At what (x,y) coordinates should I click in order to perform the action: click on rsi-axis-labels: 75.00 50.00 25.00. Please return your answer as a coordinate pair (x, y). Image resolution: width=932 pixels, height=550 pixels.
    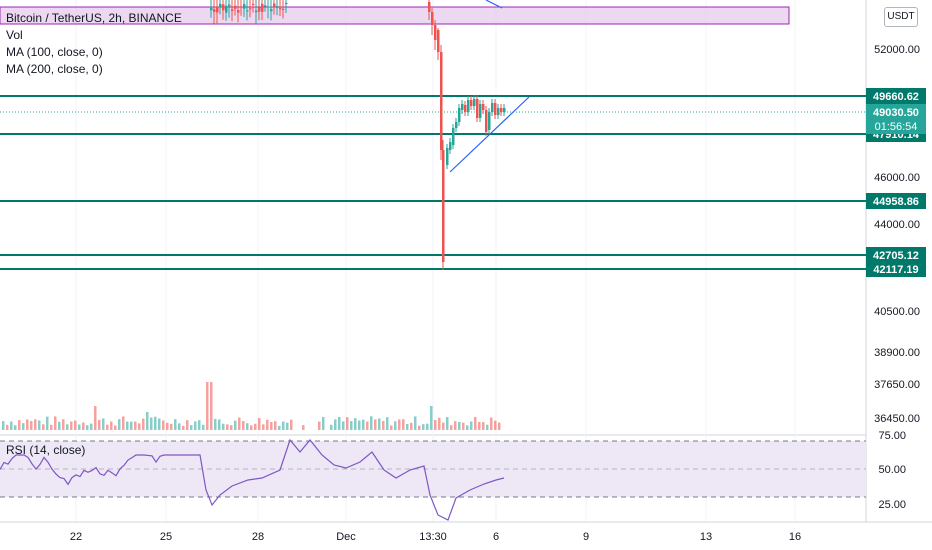
    Looking at the image, I should click on (892, 470).